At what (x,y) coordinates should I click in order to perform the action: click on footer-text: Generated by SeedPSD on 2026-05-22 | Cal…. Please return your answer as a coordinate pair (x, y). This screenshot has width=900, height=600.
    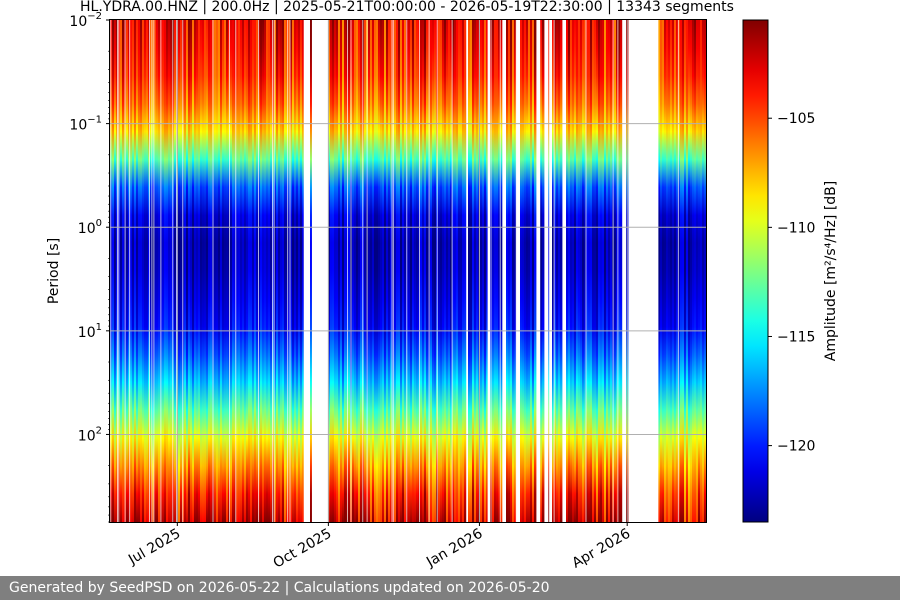
    Looking at the image, I should click on (279, 588).